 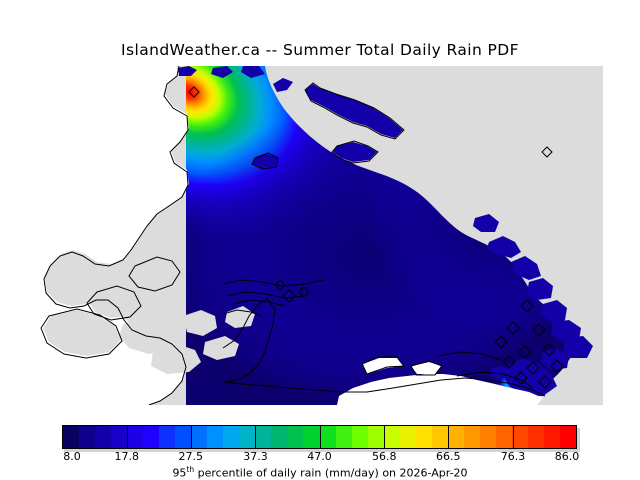 I want to click on colorbar-tick-label-7: 76.3, so click(x=513, y=456).